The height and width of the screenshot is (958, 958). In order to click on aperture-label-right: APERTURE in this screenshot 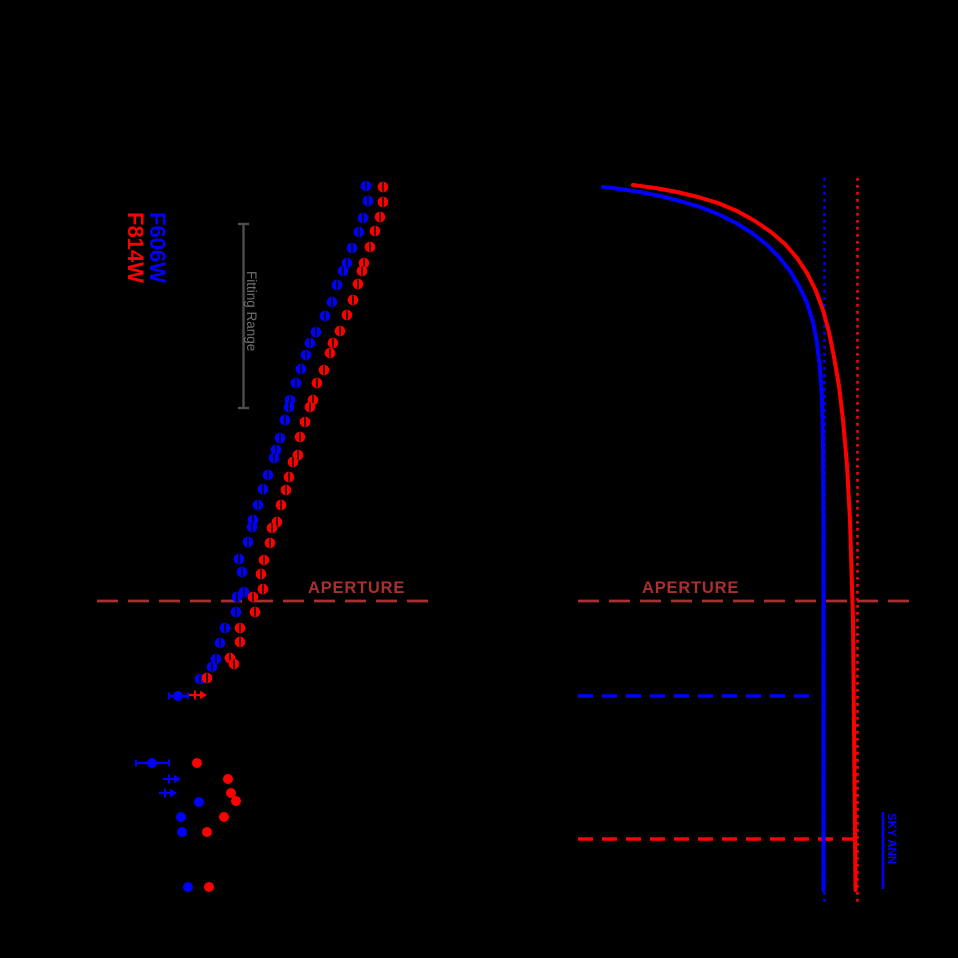, I will do `click(690, 588)`.